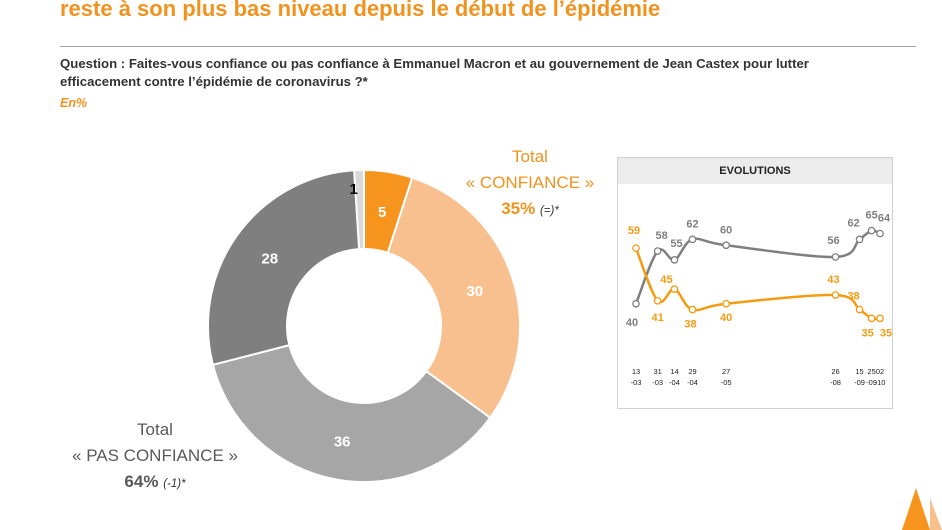 This screenshot has width=942, height=530. Describe the element at coordinates (74, 103) in the screenshot. I see `unit-label: En%` at that location.